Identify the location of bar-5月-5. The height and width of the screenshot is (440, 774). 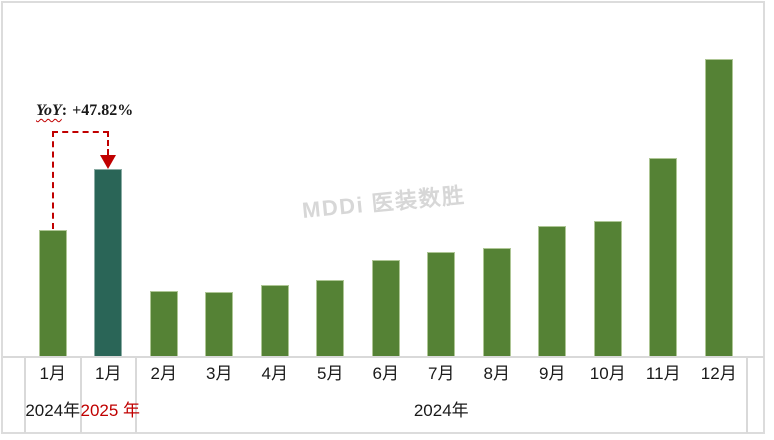
(330, 318).